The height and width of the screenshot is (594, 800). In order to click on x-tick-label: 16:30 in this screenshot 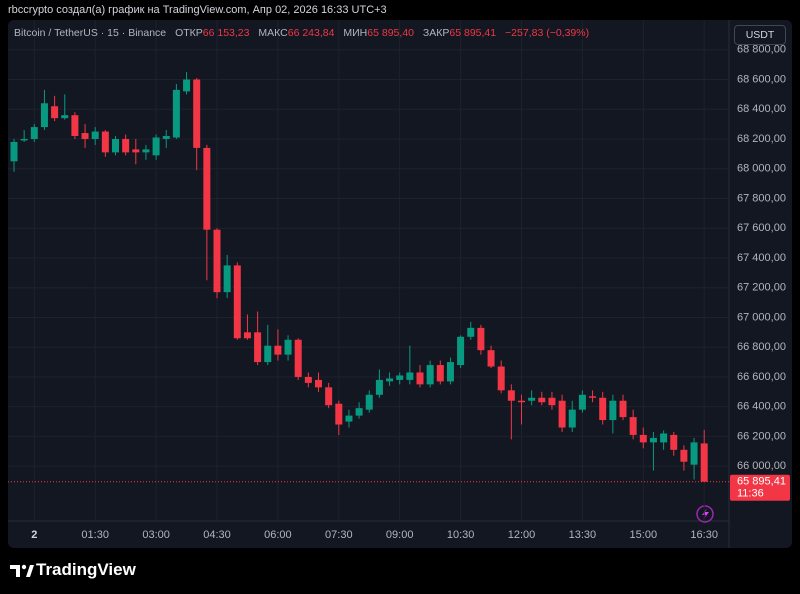, I will do `click(704, 535)`.